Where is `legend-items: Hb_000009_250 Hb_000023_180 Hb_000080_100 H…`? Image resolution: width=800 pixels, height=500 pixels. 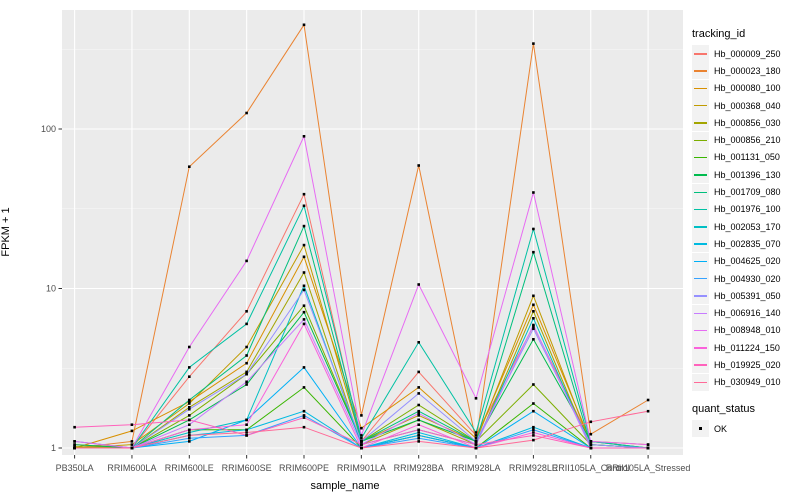 legend-items: Hb_000009_250 Hb_000023_180 Hb_000080_100 H… is located at coordinates (745, 218).